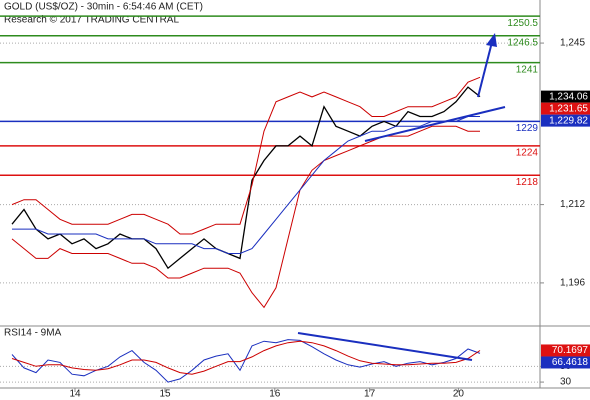  I want to click on arrow-head, so click(491, 40).